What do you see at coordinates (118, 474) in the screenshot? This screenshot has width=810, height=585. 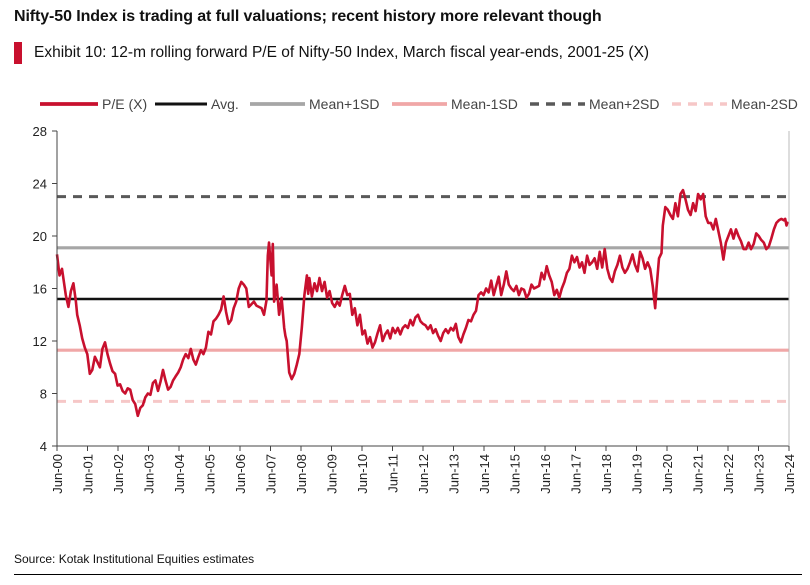 I see `x-tick-label: Jun-02` at bounding box center [118, 474].